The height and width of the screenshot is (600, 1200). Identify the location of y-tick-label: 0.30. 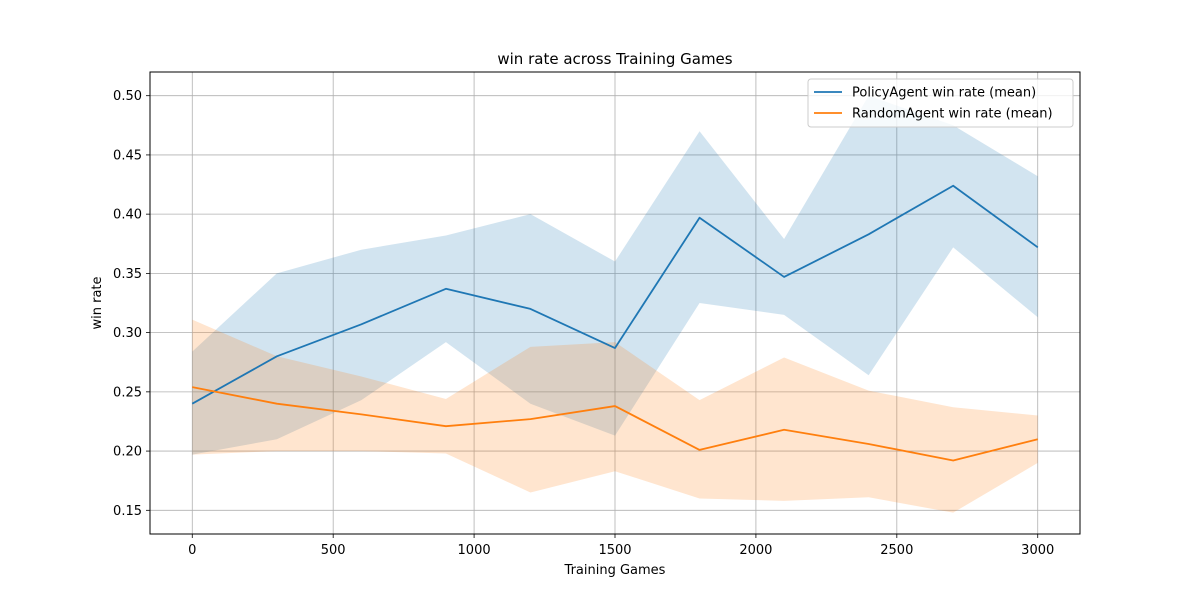
(127, 333).